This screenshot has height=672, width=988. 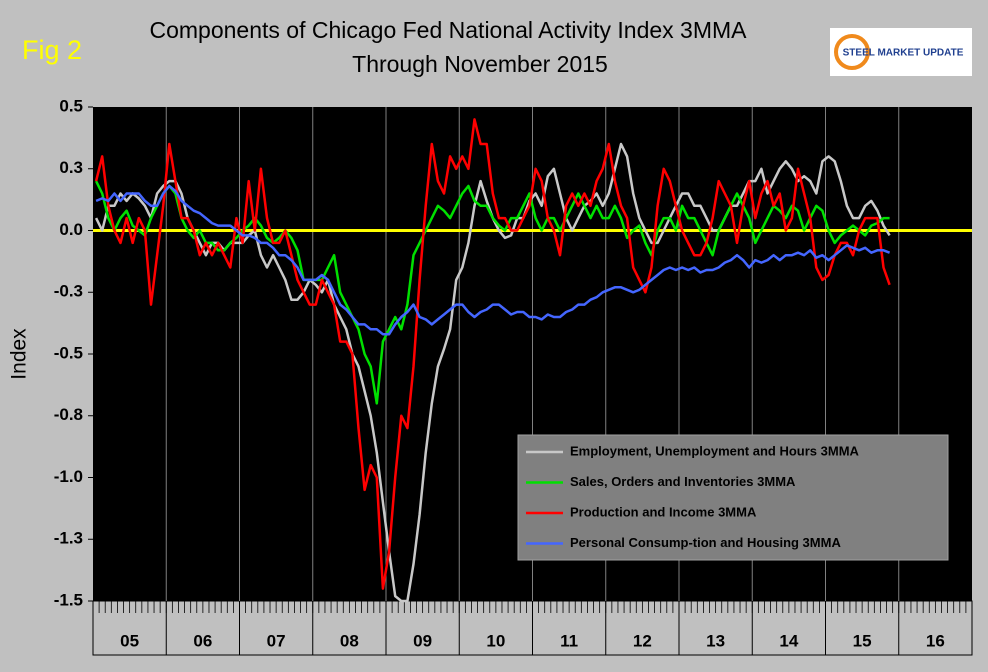 I want to click on x-tick-label: 06, so click(x=202, y=640).